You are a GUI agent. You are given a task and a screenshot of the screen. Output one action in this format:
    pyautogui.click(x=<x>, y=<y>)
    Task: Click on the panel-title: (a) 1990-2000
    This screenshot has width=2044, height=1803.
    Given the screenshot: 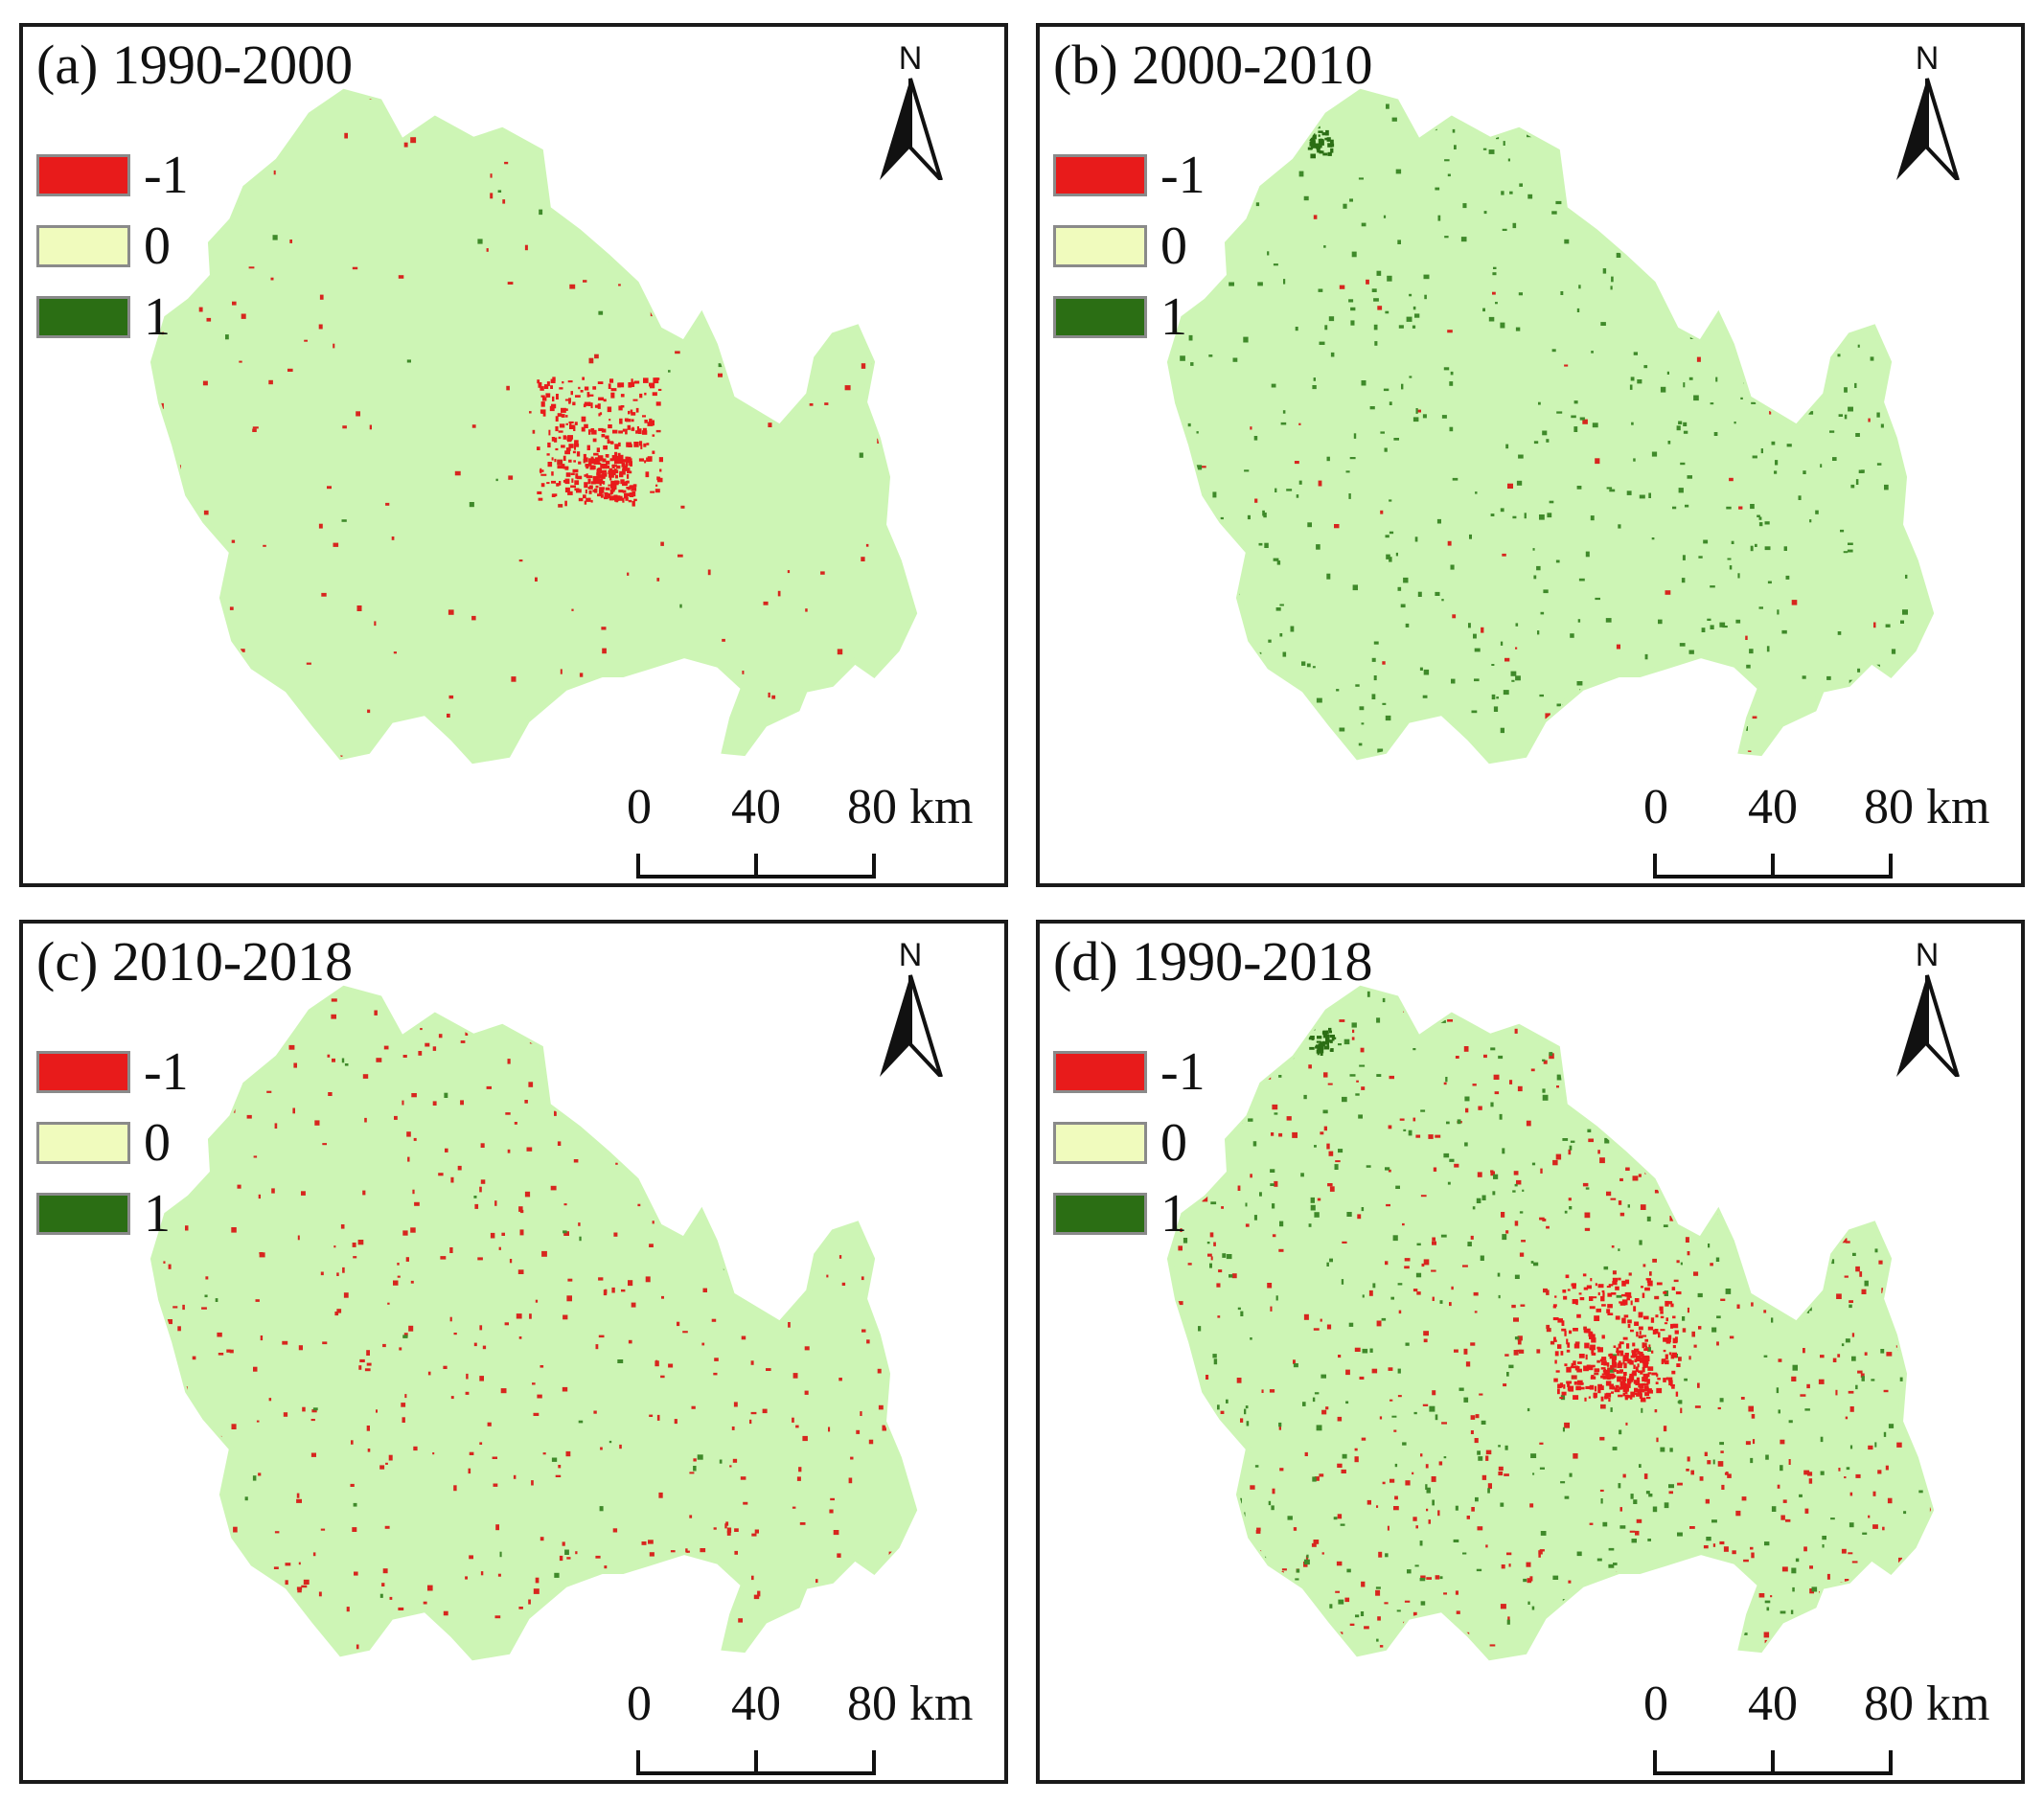 What is the action you would take?
    pyautogui.click(x=195, y=65)
    